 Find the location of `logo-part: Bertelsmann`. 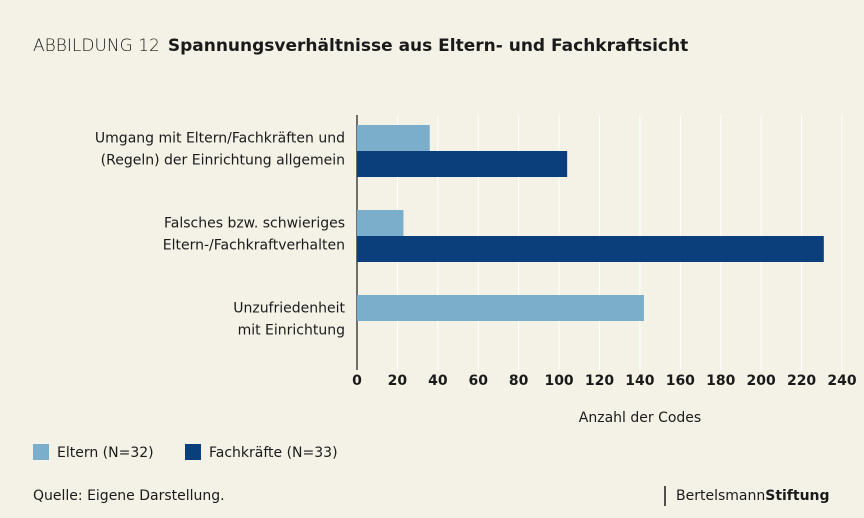

logo-part: Bertelsmann is located at coordinates (720, 496).